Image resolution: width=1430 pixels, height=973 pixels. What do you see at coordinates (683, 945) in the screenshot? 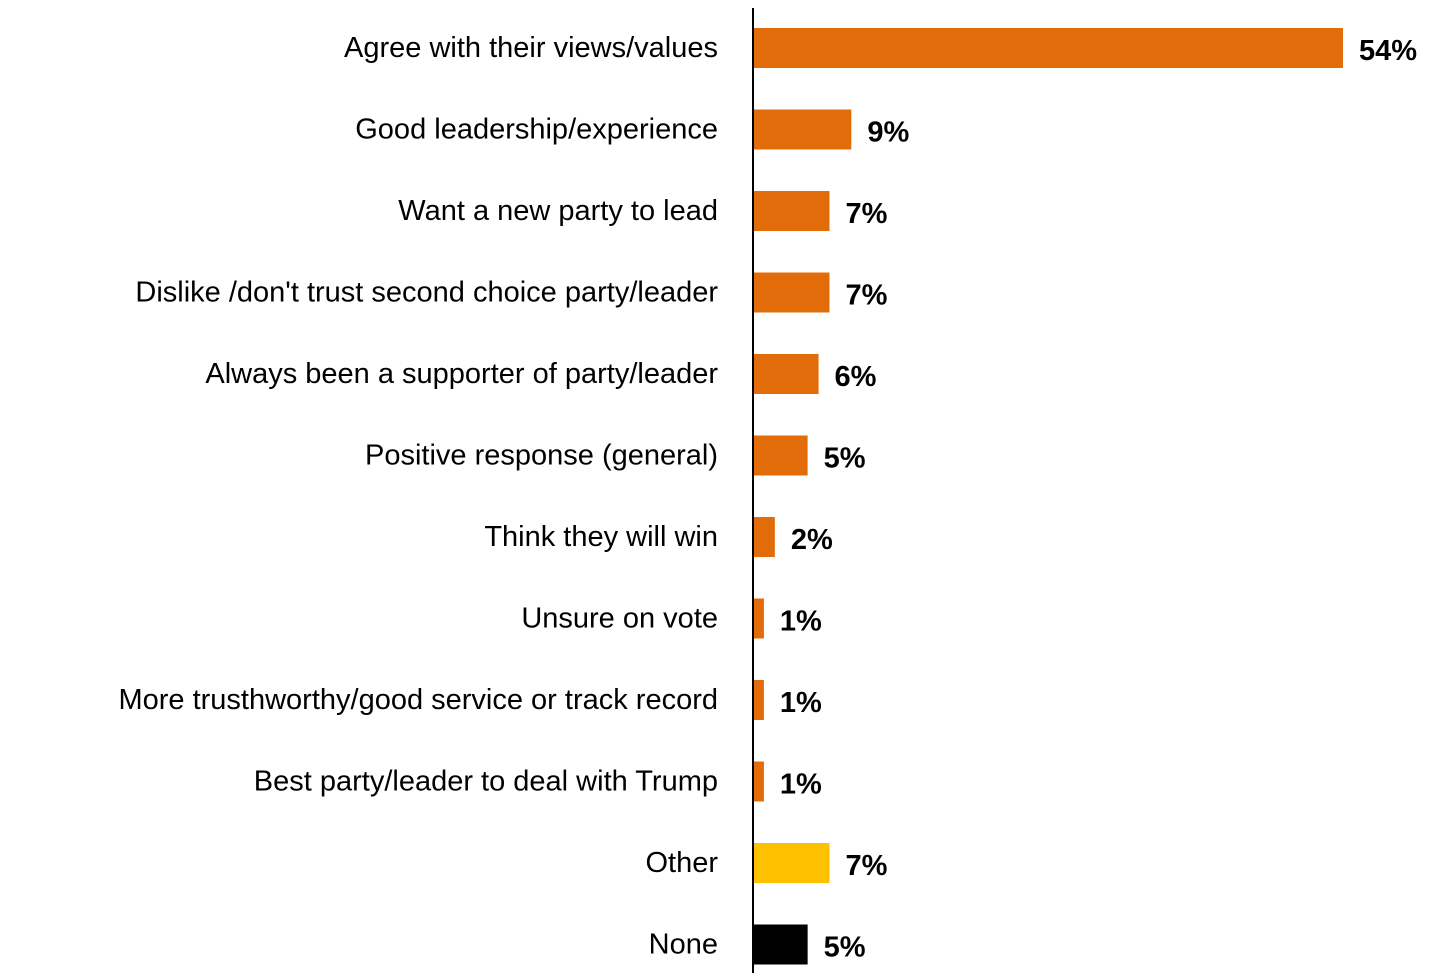
I see `category-label: None` at bounding box center [683, 945].